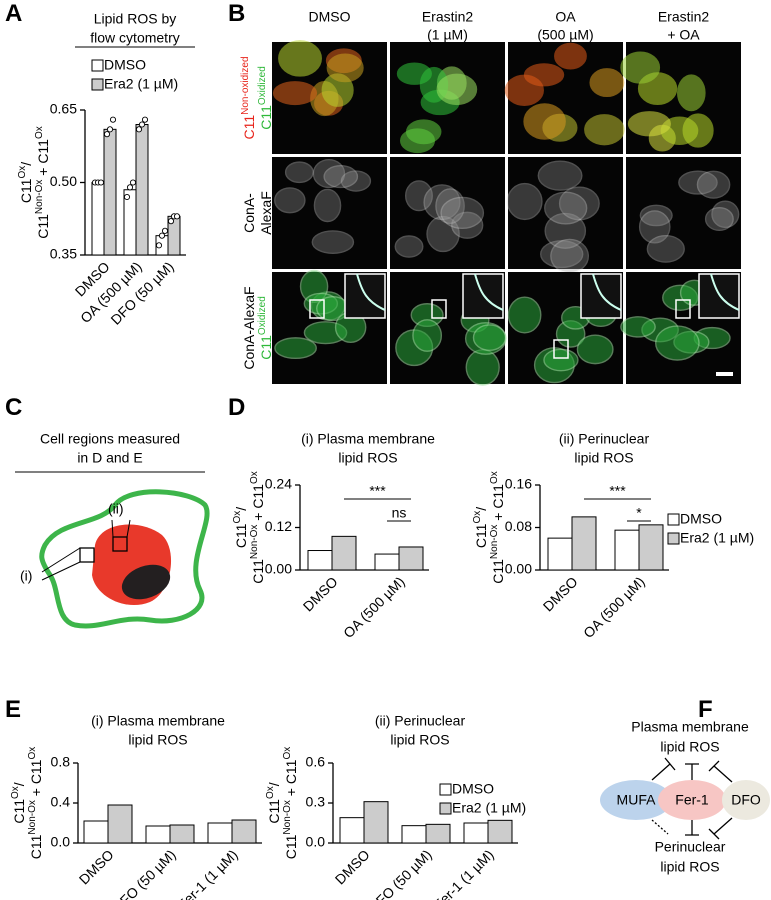 Image resolution: width=771 pixels, height=900 pixels. Describe the element at coordinates (249, 213) in the screenshot. I see `row-label: ConA-` at that location.